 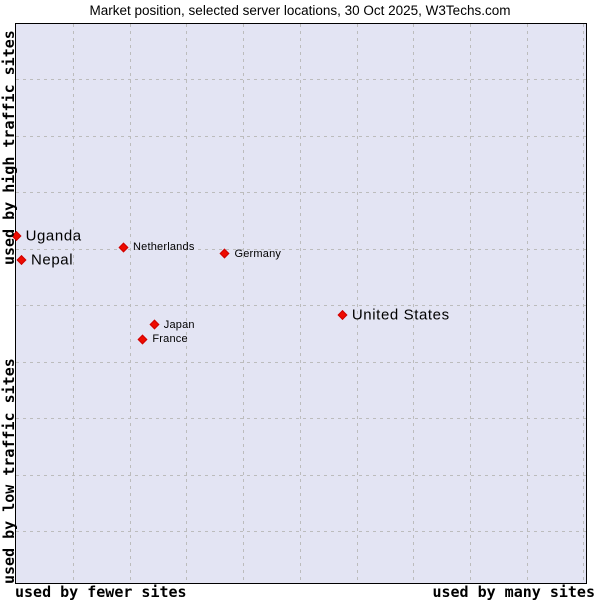 I want to click on data-point-france: France, so click(x=162, y=339).